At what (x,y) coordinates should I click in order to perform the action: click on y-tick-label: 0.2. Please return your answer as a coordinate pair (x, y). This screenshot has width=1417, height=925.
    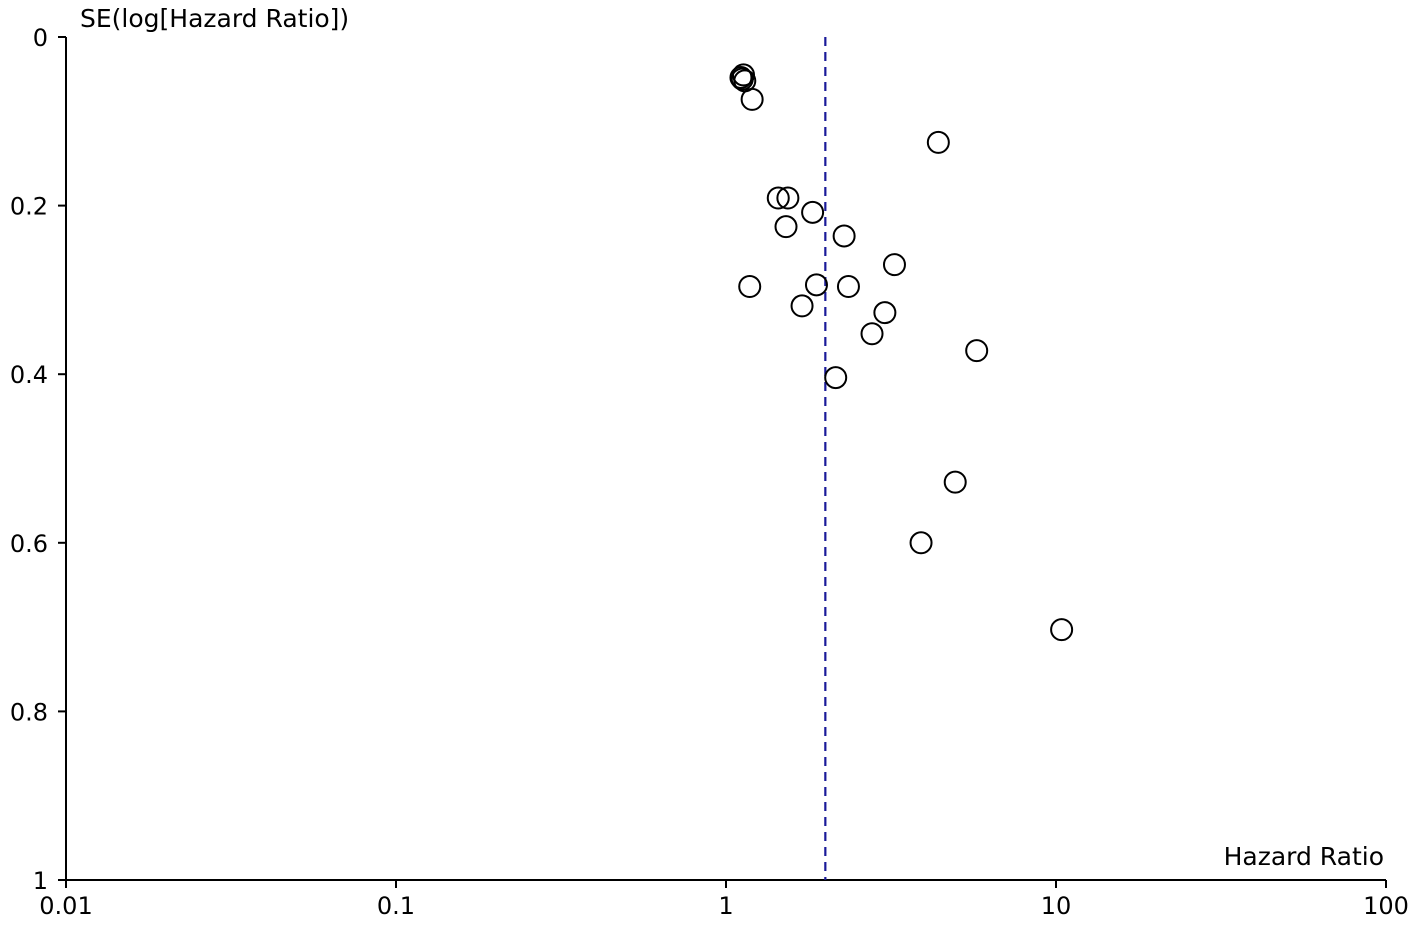
    Looking at the image, I should click on (29, 207).